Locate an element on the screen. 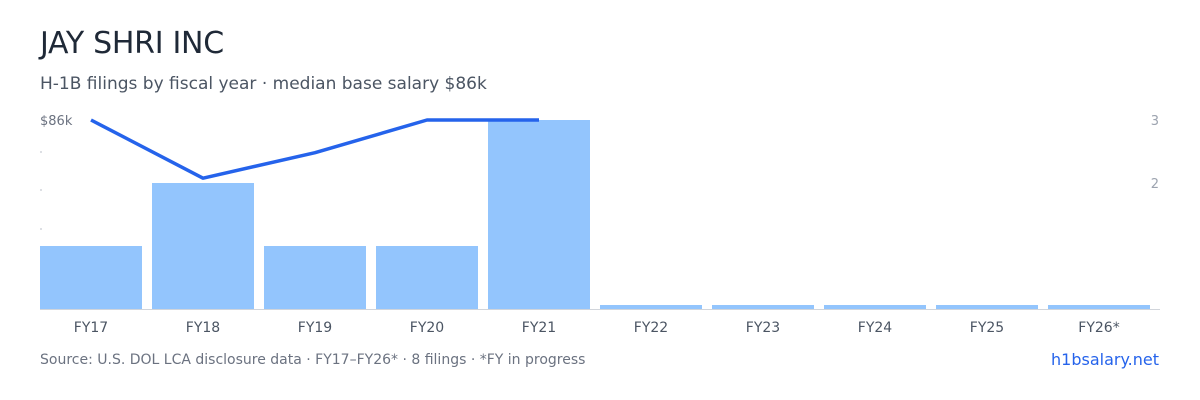  brand-link: h1bsalary.net is located at coordinates (1105, 359).